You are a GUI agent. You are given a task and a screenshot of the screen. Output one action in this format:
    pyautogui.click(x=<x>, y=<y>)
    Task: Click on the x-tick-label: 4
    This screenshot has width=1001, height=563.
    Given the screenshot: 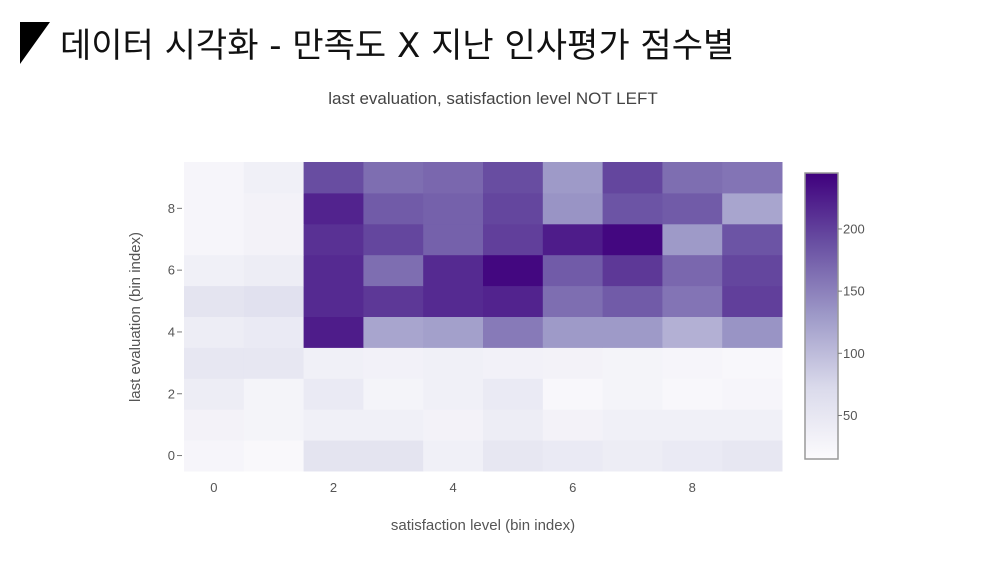 What is the action you would take?
    pyautogui.click(x=452, y=487)
    